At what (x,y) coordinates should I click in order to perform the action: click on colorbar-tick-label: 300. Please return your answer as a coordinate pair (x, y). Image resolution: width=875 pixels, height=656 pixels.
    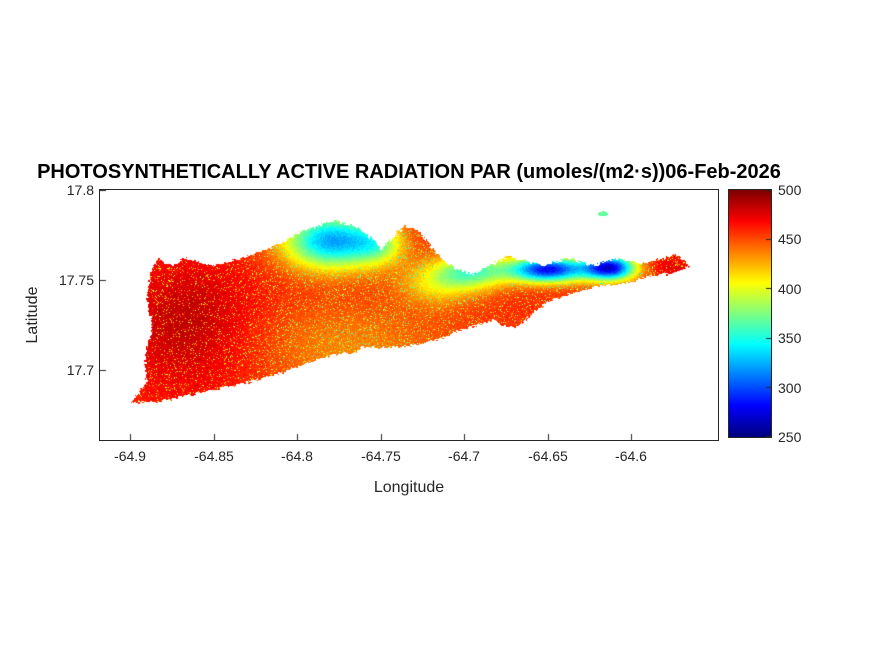
    Looking at the image, I should click on (790, 388).